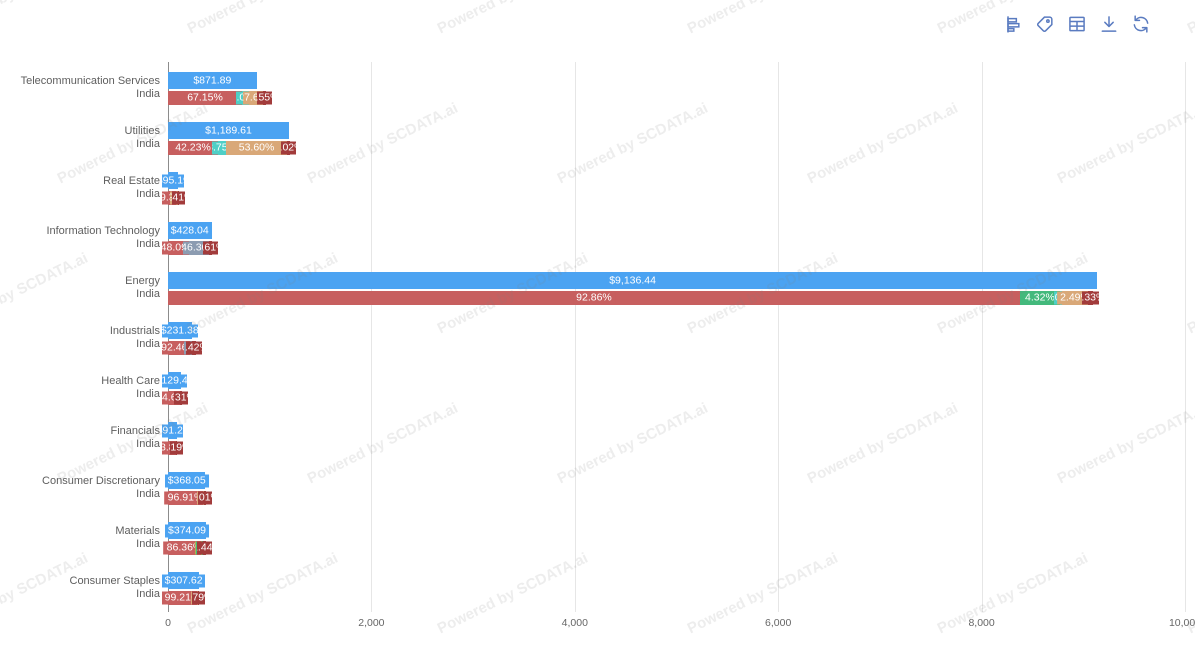  I want to click on value-label: $374.09, so click(187, 530).